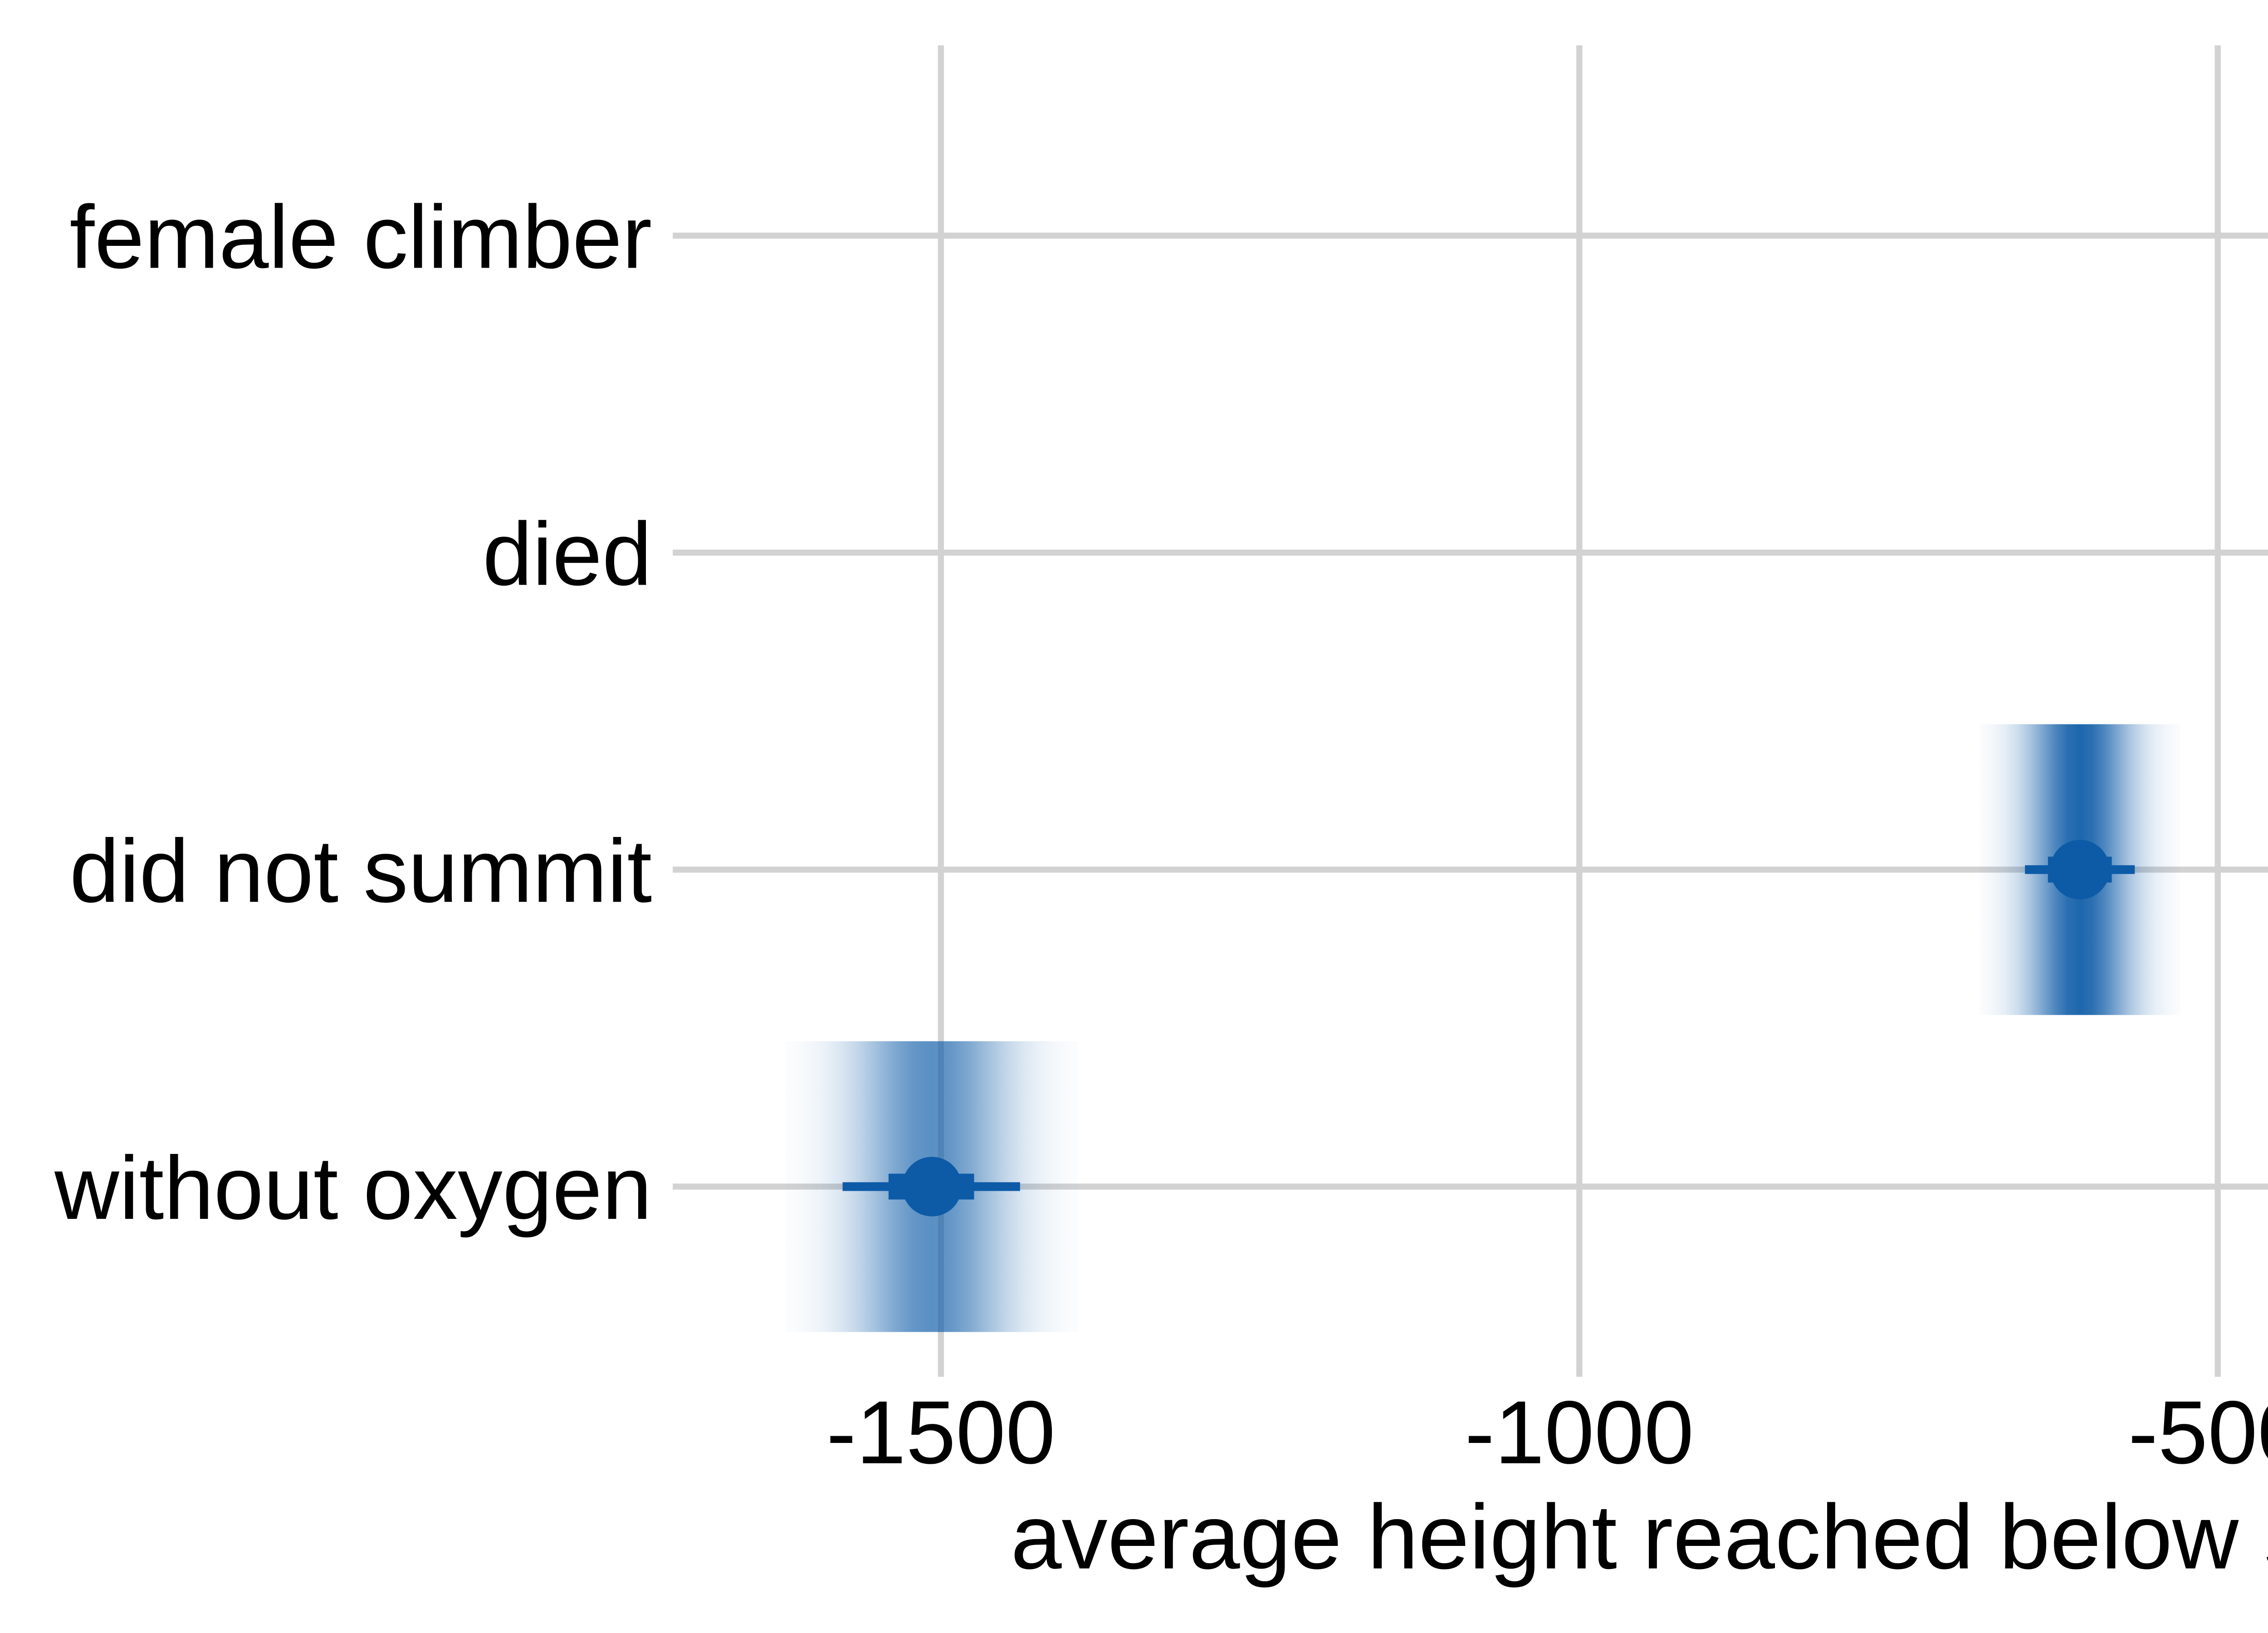 Image resolution: width=2268 pixels, height=1633 pixels. What do you see at coordinates (1471, 869) in the screenshot?
I see `h-gridline-did-not-summit` at bounding box center [1471, 869].